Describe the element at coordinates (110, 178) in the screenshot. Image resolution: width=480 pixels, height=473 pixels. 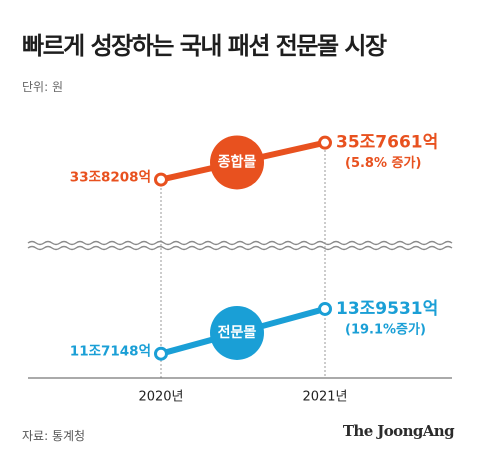
I see `value-label-general-2020: 33조8208억` at that location.